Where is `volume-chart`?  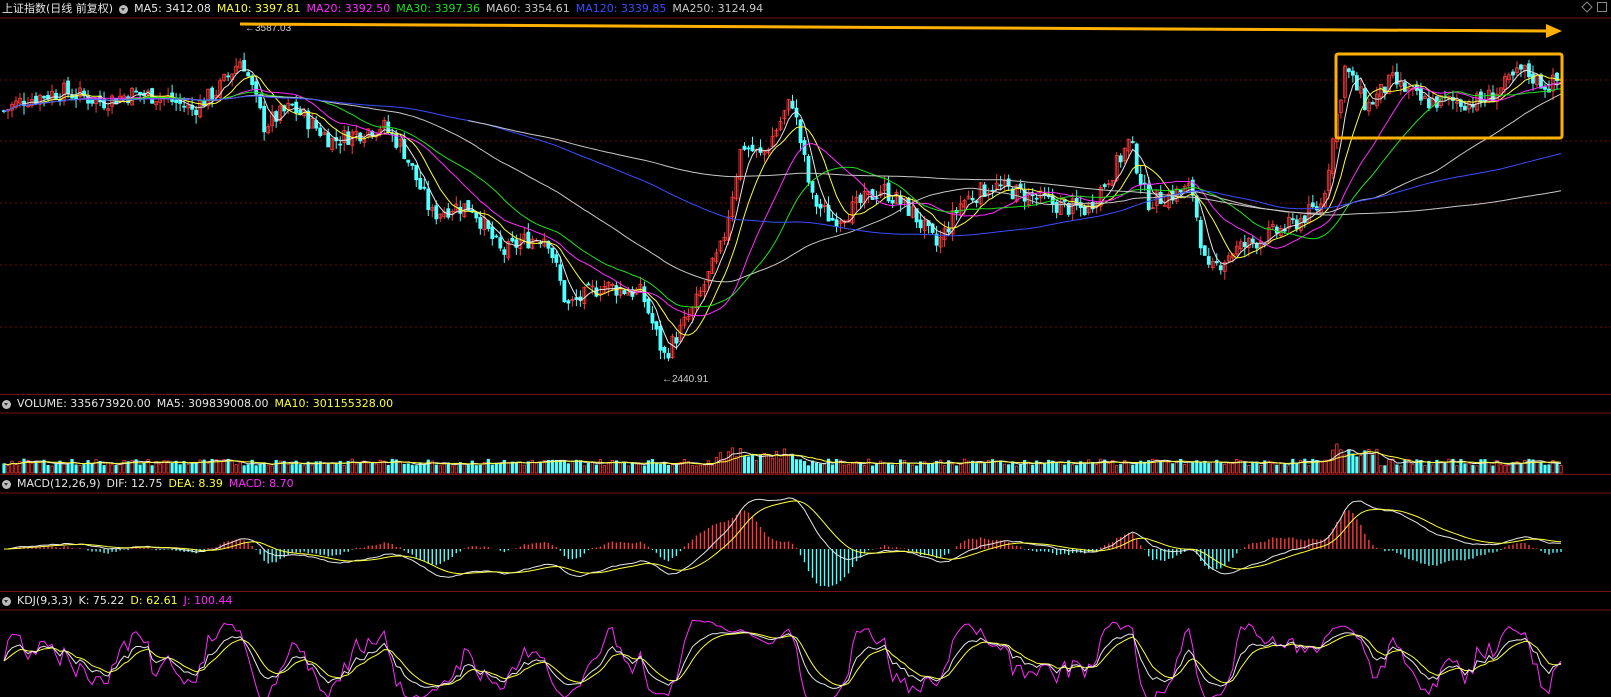 volume-chart is located at coordinates (805, 435).